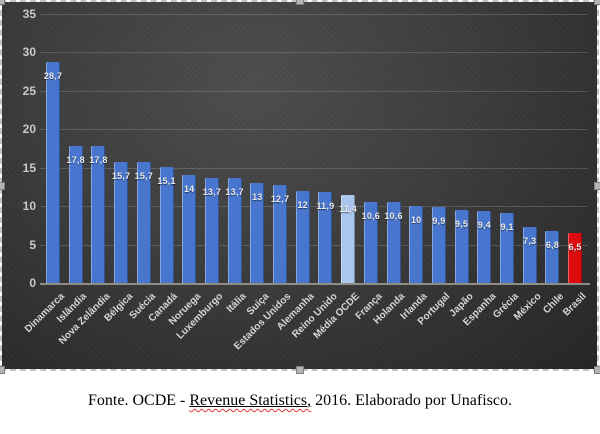  Describe the element at coordinates (166, 224) in the screenshot. I see `bar-Canadá` at that location.